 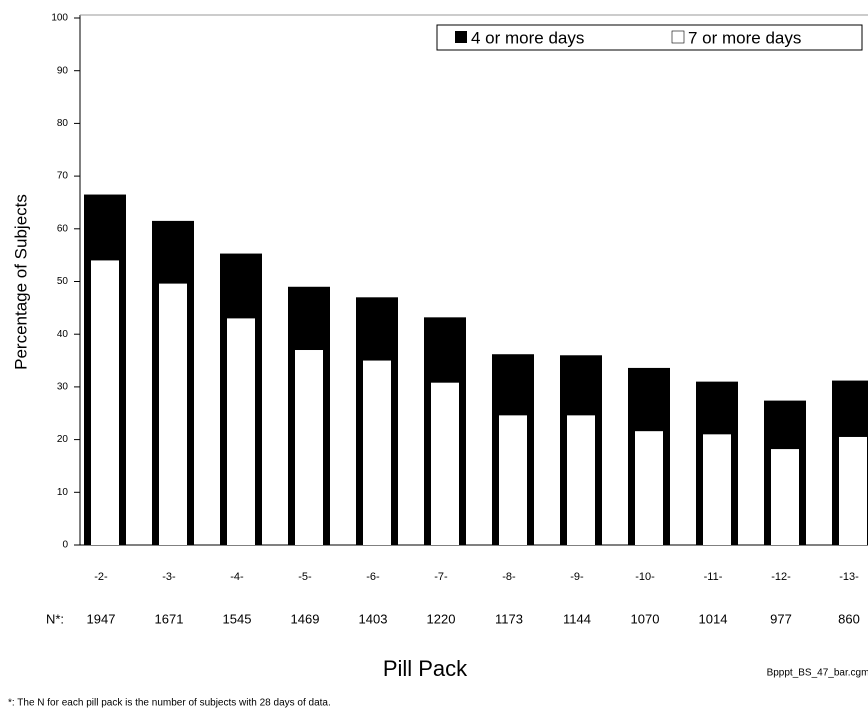 What do you see at coordinates (744, 37) in the screenshot?
I see `legend-label: 7 or more days` at bounding box center [744, 37].